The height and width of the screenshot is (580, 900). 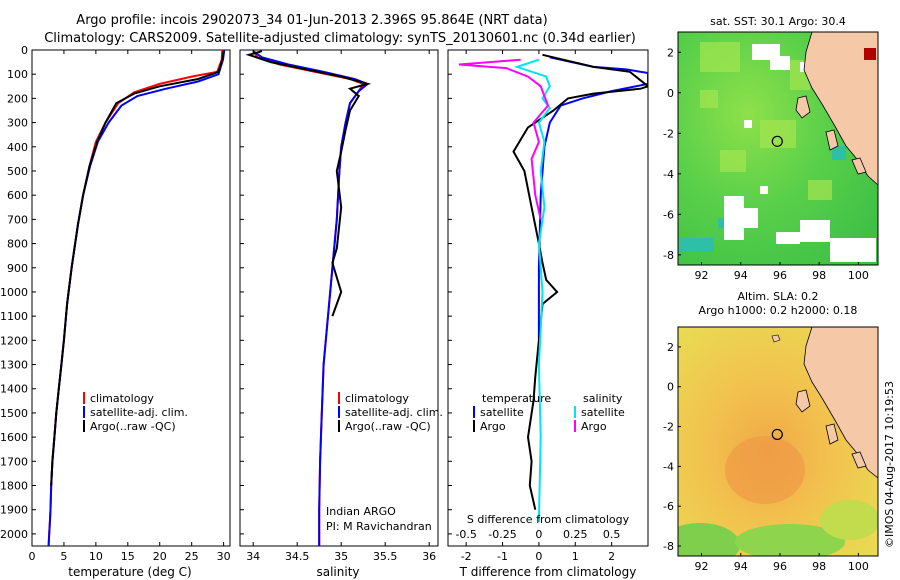 I want to click on map-x-tick-label: 94, so click(x=741, y=275).